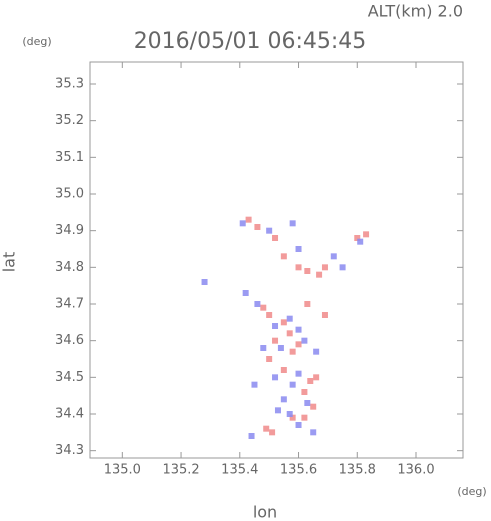  Describe the element at coordinates (239, 470) in the screenshot. I see `x-tick-label: 135.4` at that location.